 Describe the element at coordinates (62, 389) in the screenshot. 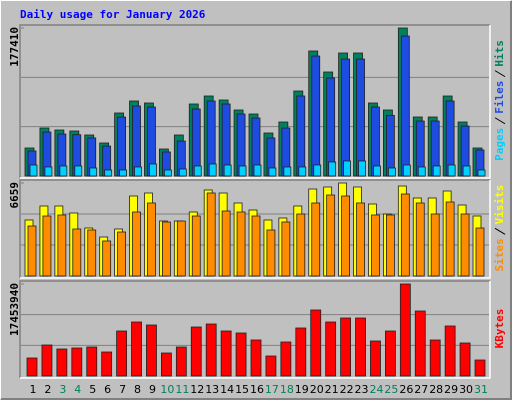

I see `x-tick-label: 3` at that location.